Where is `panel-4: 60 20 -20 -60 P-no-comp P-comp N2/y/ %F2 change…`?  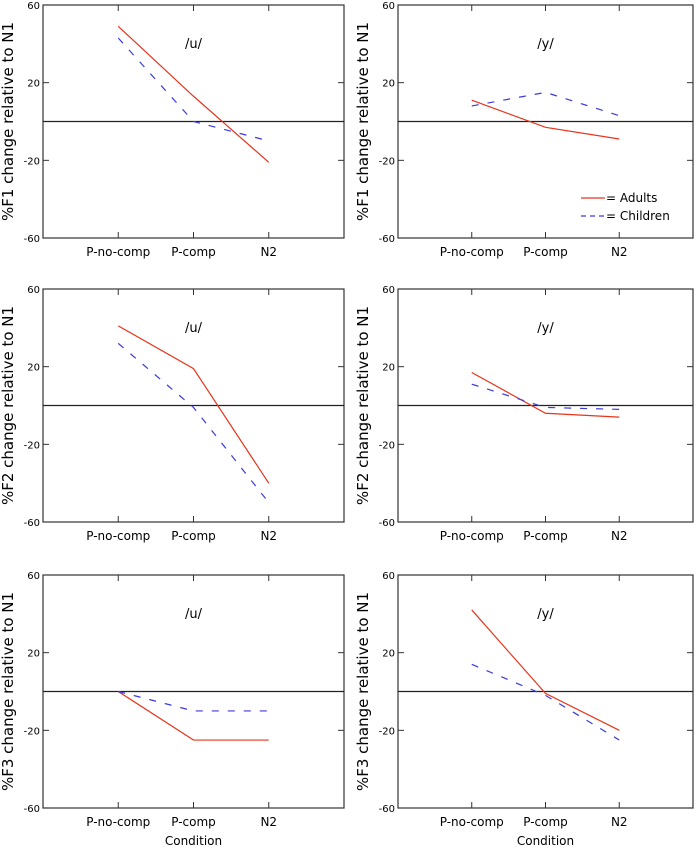
panel-4: 60 20 -20 -60 P-no-comp P-comp N2/y/ %F2 change… is located at coordinates (523, 414).